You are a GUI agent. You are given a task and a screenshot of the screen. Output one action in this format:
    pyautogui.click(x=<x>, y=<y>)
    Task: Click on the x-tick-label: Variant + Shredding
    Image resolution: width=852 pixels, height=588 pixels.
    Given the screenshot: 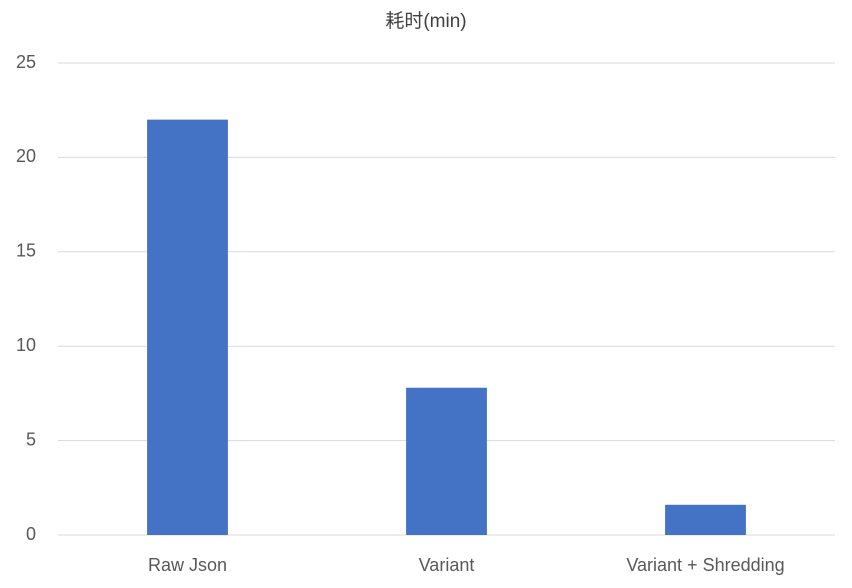 What is the action you would take?
    pyautogui.click(x=705, y=565)
    